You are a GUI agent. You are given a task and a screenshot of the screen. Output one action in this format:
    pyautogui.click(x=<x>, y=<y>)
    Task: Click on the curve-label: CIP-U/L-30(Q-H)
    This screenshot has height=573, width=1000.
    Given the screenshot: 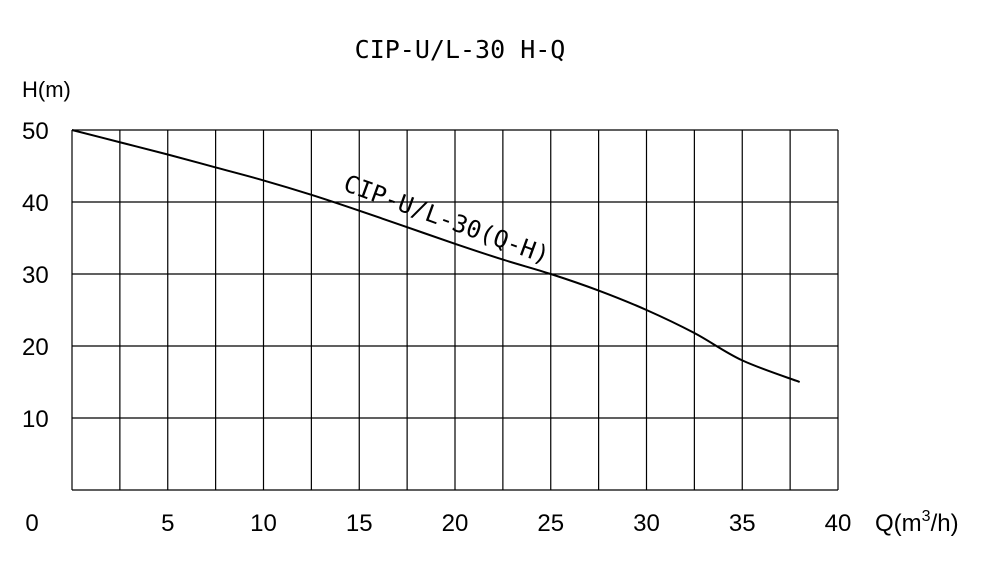 What is the action you would take?
    pyautogui.click(x=446, y=219)
    